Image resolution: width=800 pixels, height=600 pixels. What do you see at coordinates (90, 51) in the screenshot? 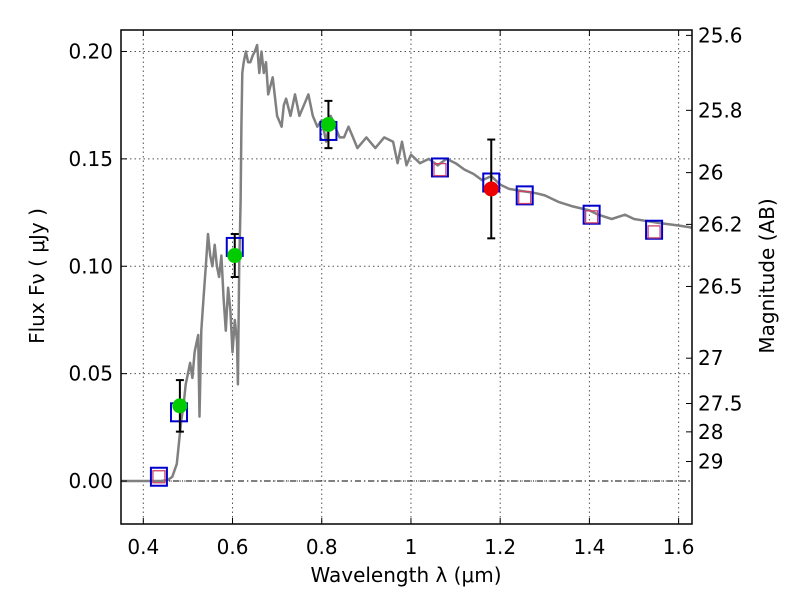
I see `y-tick-label: 0.20` at bounding box center [90, 51].